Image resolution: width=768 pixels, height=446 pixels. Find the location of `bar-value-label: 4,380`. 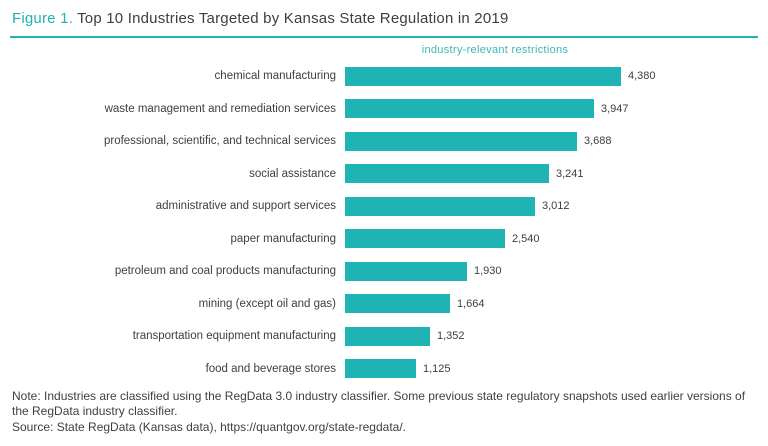

bar-value-label: 4,380 is located at coordinates (642, 76).